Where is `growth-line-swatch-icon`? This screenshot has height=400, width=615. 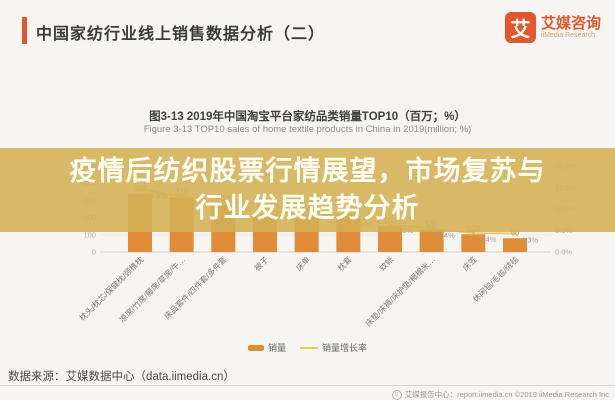 growth-line-swatch-icon is located at coordinates (309, 347).